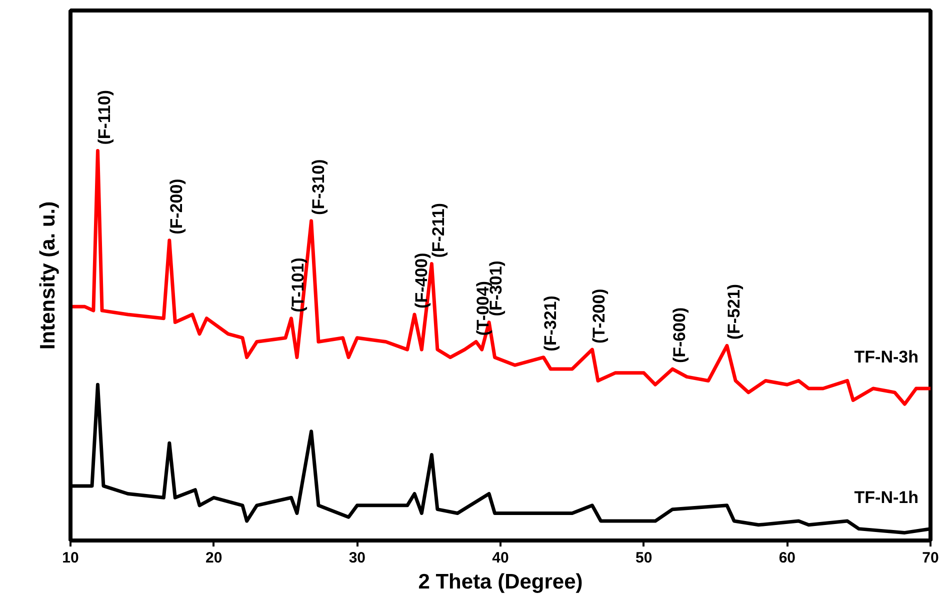 The width and height of the screenshot is (950, 615). What do you see at coordinates (599, 316) in the screenshot?
I see `annotation: (T-200)` at bounding box center [599, 316].